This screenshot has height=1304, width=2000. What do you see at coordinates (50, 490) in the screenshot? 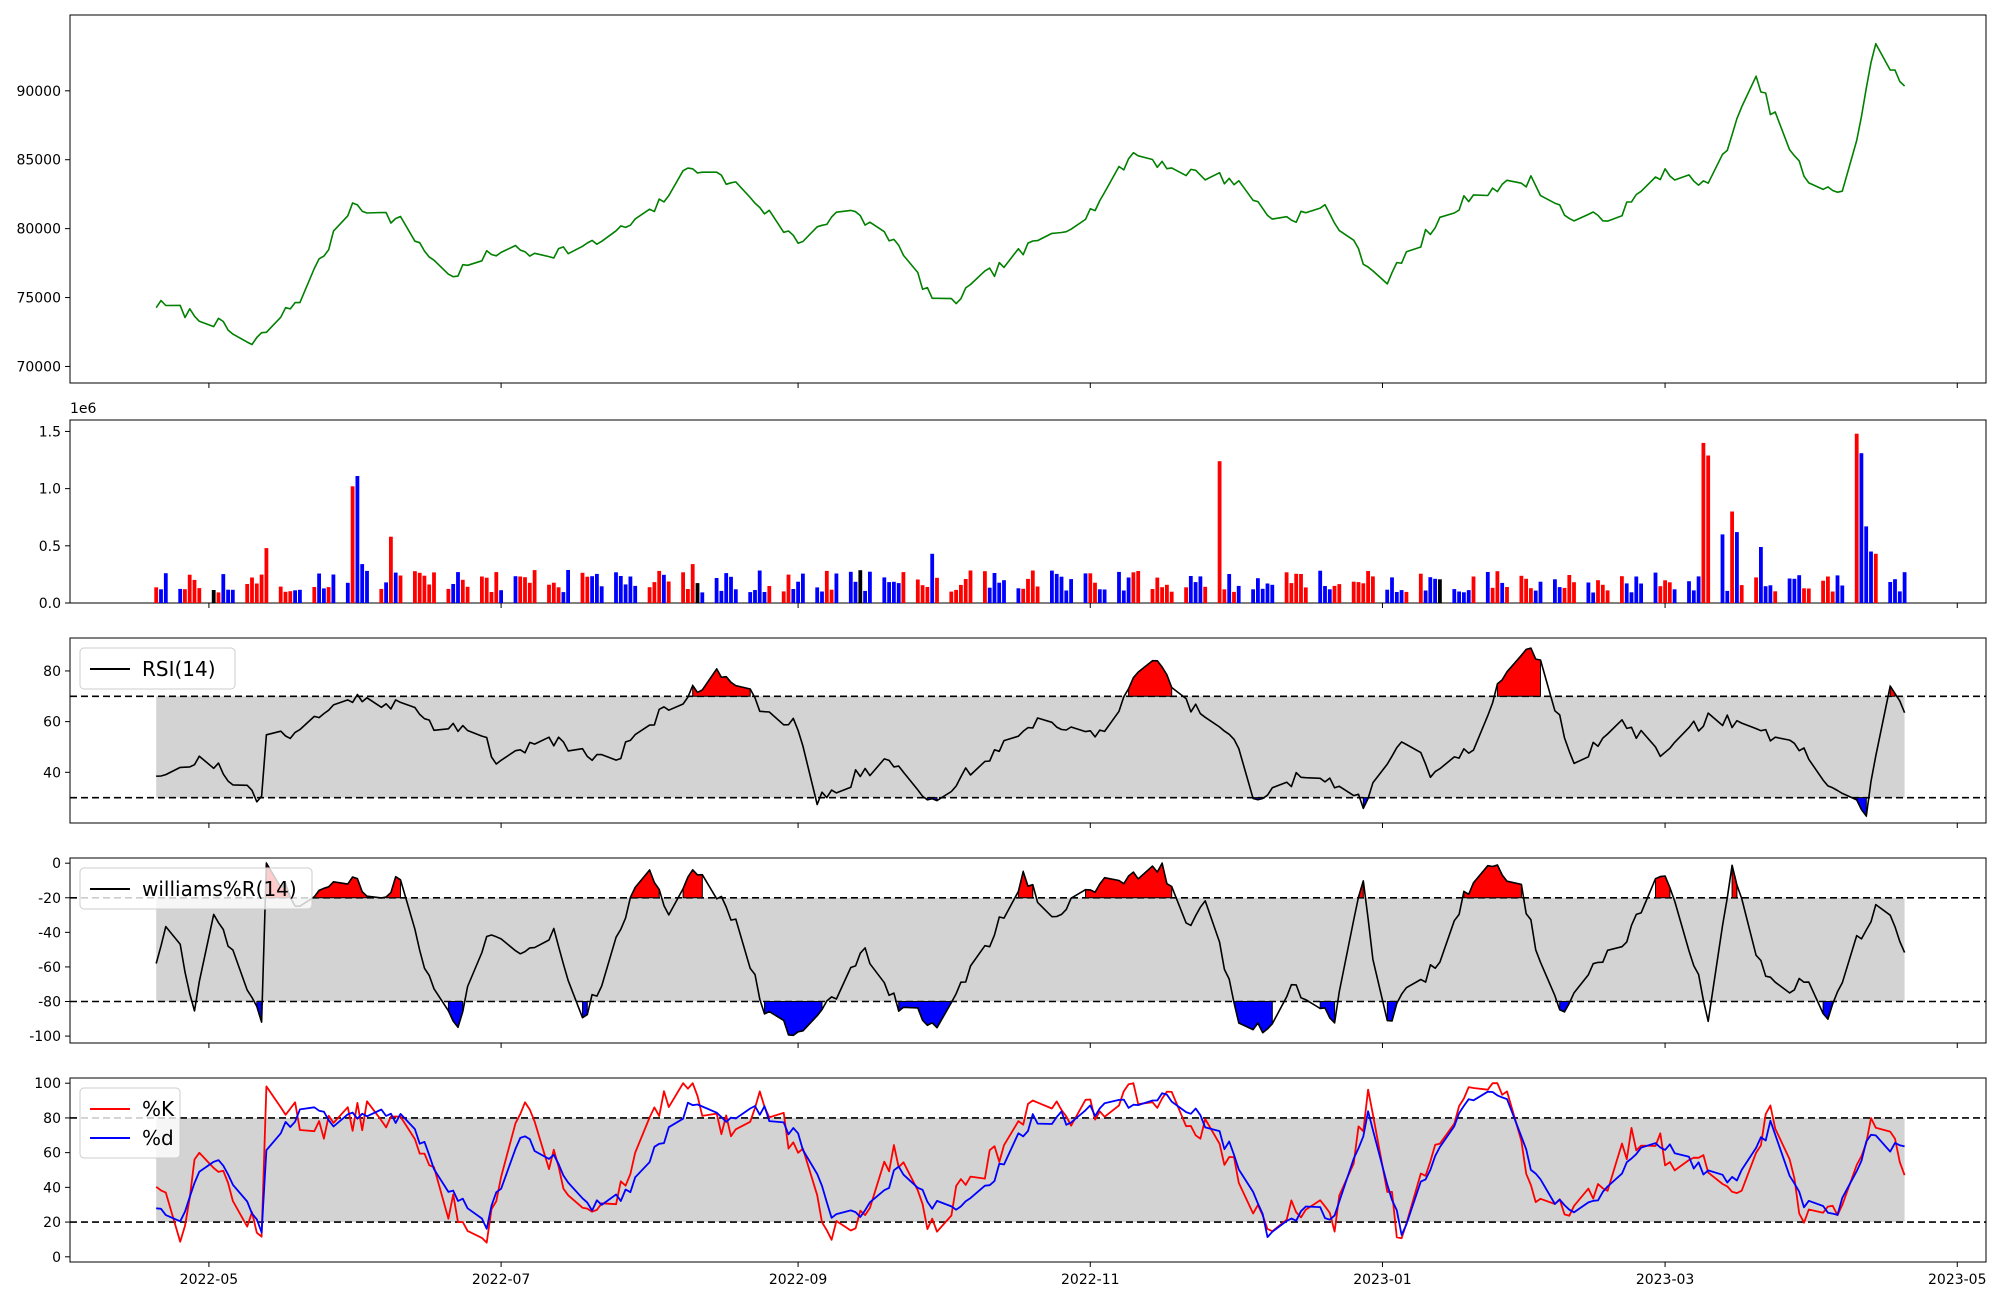
I see `volume-ytick-label: 1.0` at bounding box center [50, 490].